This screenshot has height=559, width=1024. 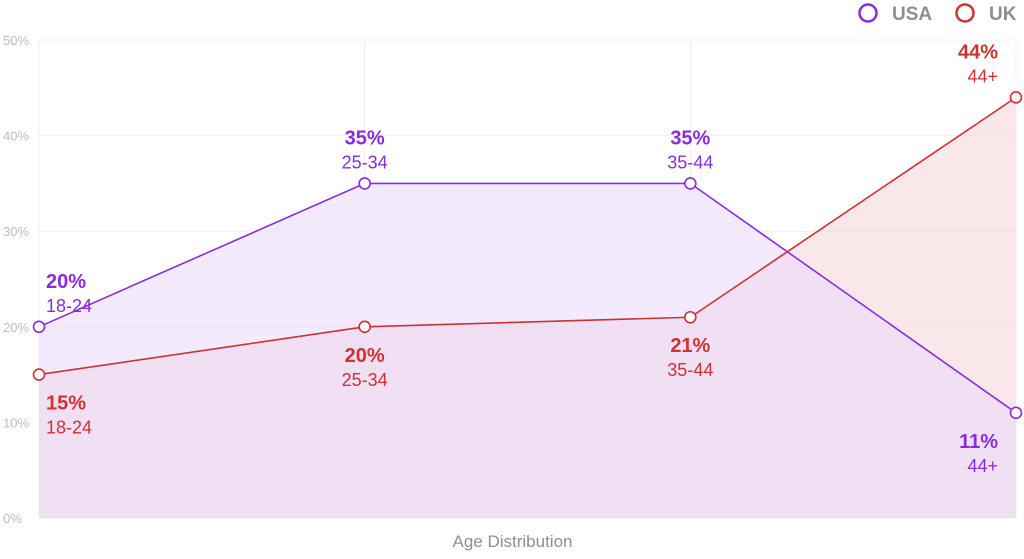 What do you see at coordinates (965, 13) in the screenshot?
I see `legend-marker-uk` at bounding box center [965, 13].